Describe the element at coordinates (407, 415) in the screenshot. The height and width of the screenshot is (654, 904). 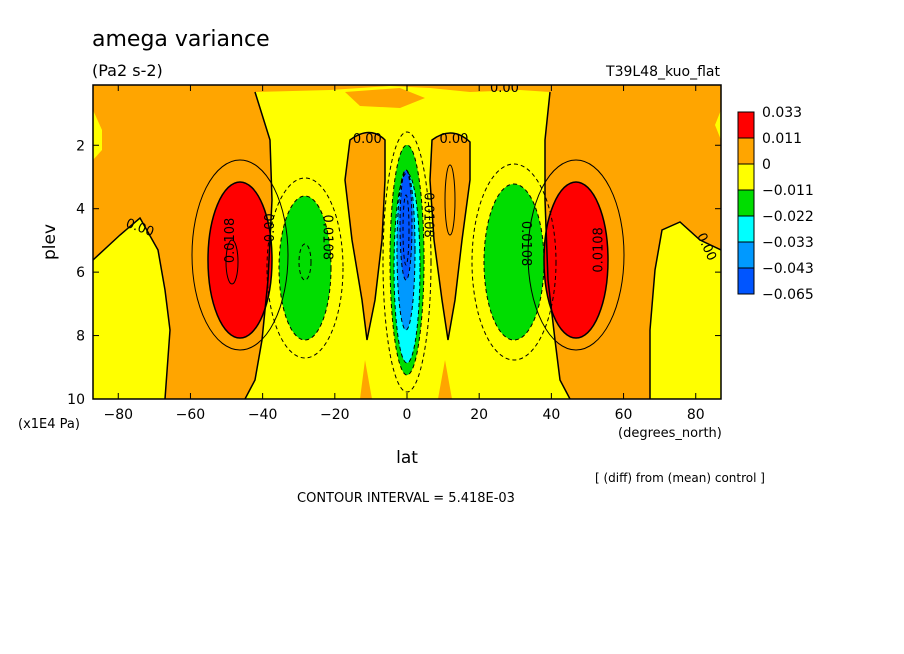
I see `x-tick-label: 0` at that location.